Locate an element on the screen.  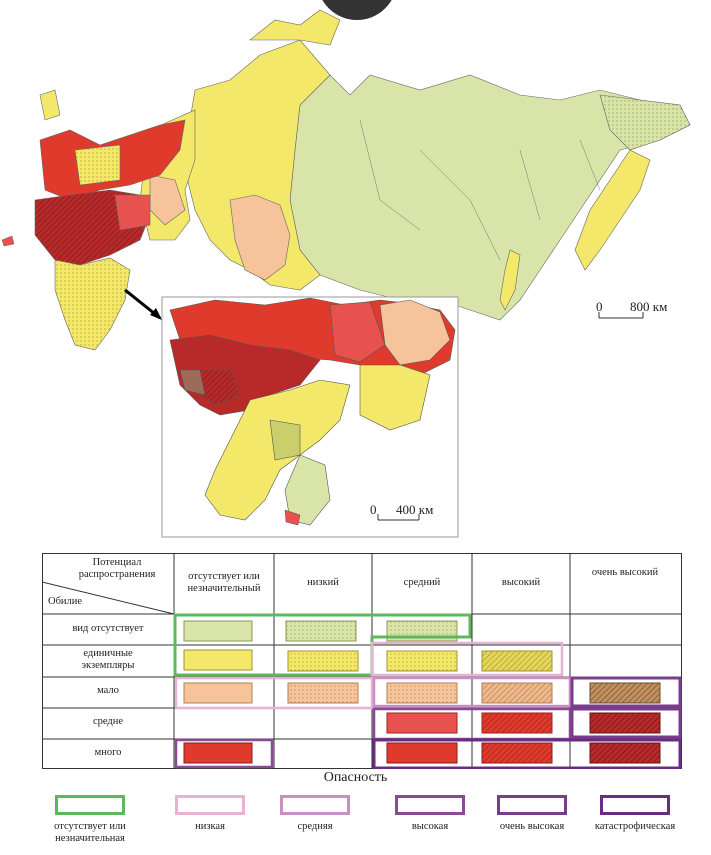
legend-box-medium is located at coordinates (315, 805).